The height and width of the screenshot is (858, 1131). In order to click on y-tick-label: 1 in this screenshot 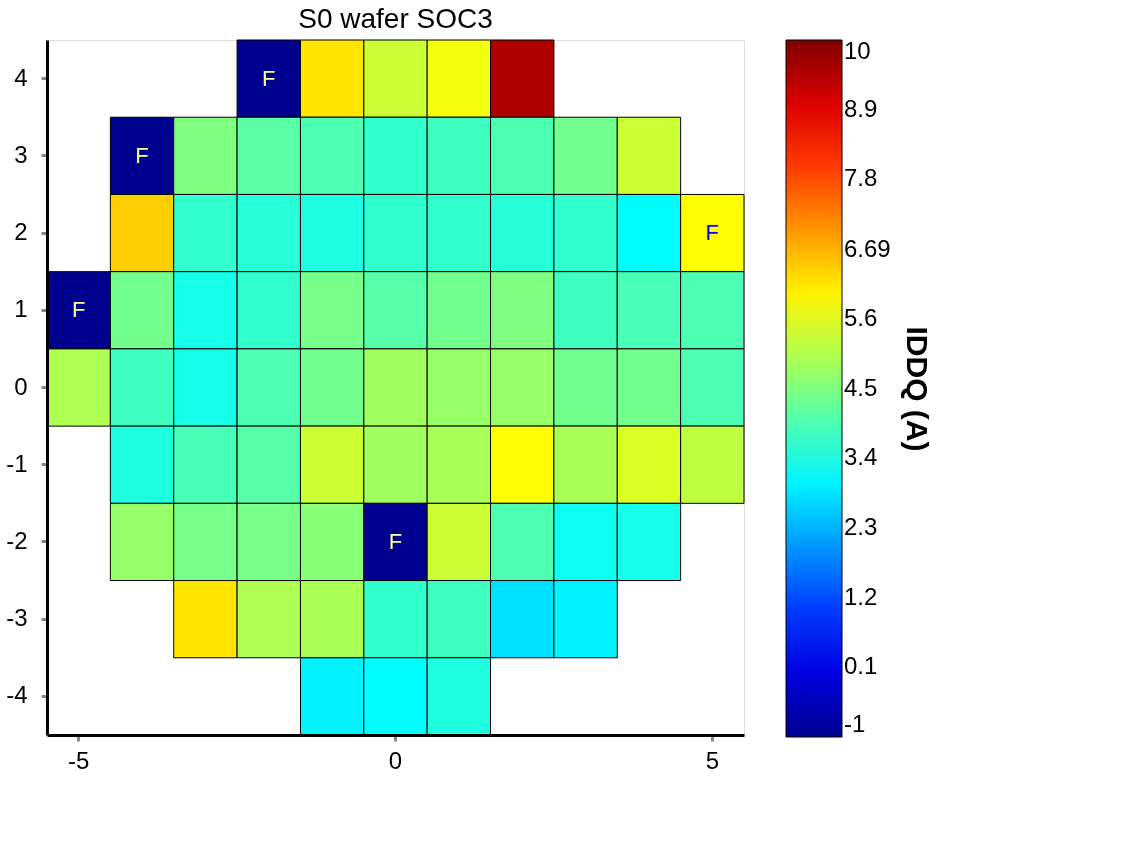, I will do `click(21, 309)`.